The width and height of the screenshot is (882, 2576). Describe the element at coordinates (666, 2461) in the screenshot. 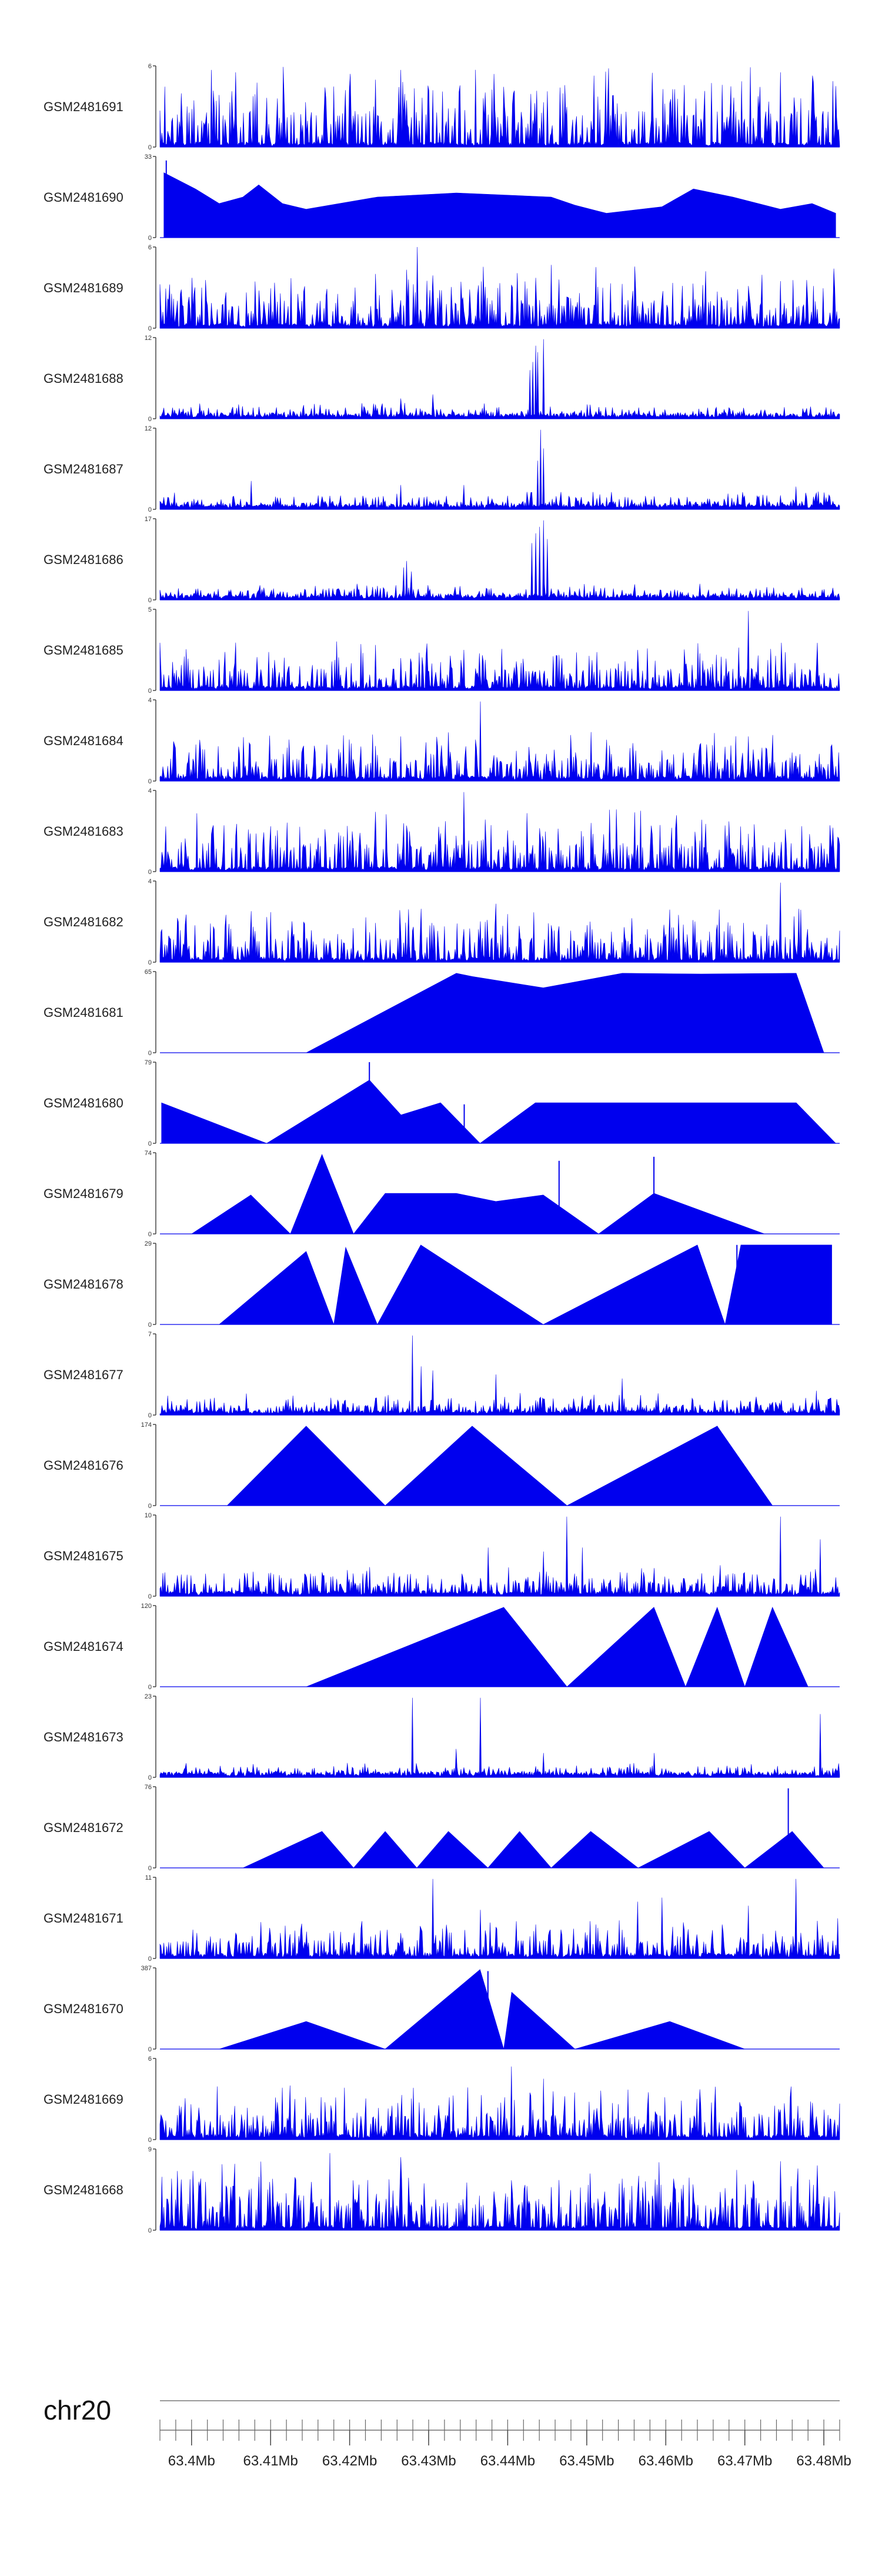

I see `axis-tick-label: 63.46Mb` at that location.